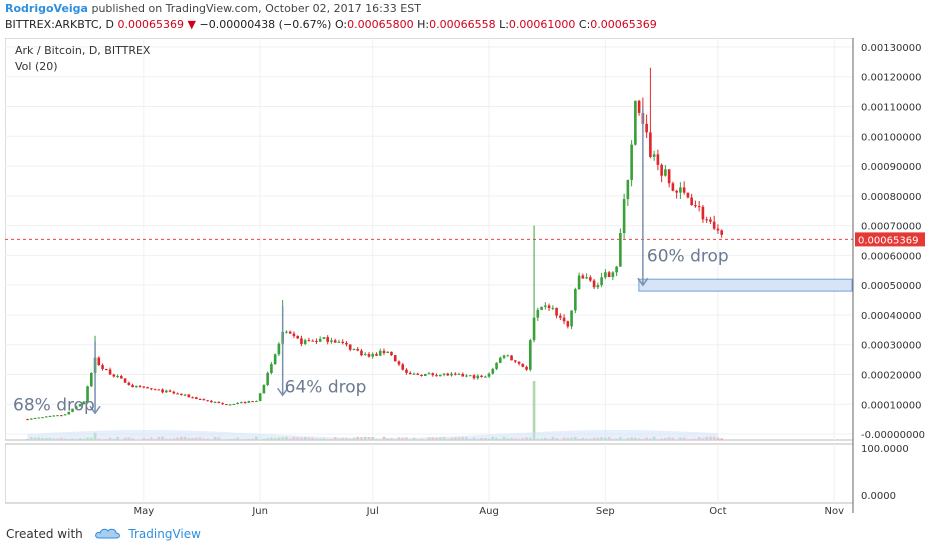 Image resolution: width=932 pixels, height=550 pixels. What do you see at coordinates (891, 107) in the screenshot?
I see `y-tick-label: 0.00110000` at bounding box center [891, 107].